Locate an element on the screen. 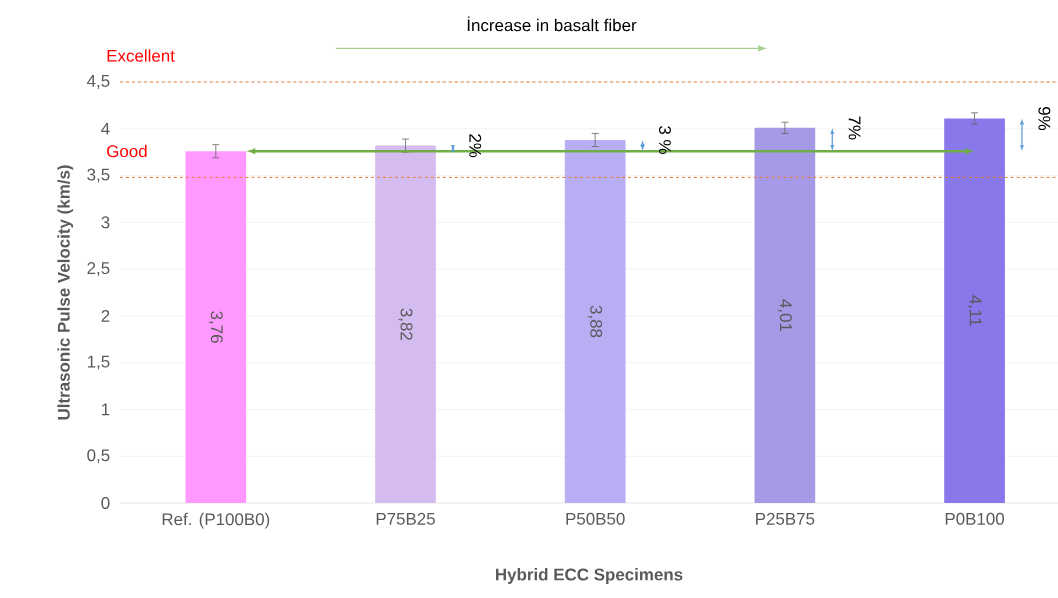 Image resolution: width=1058 pixels, height=598 pixels. y-tick-label: 4 is located at coordinates (105, 128).